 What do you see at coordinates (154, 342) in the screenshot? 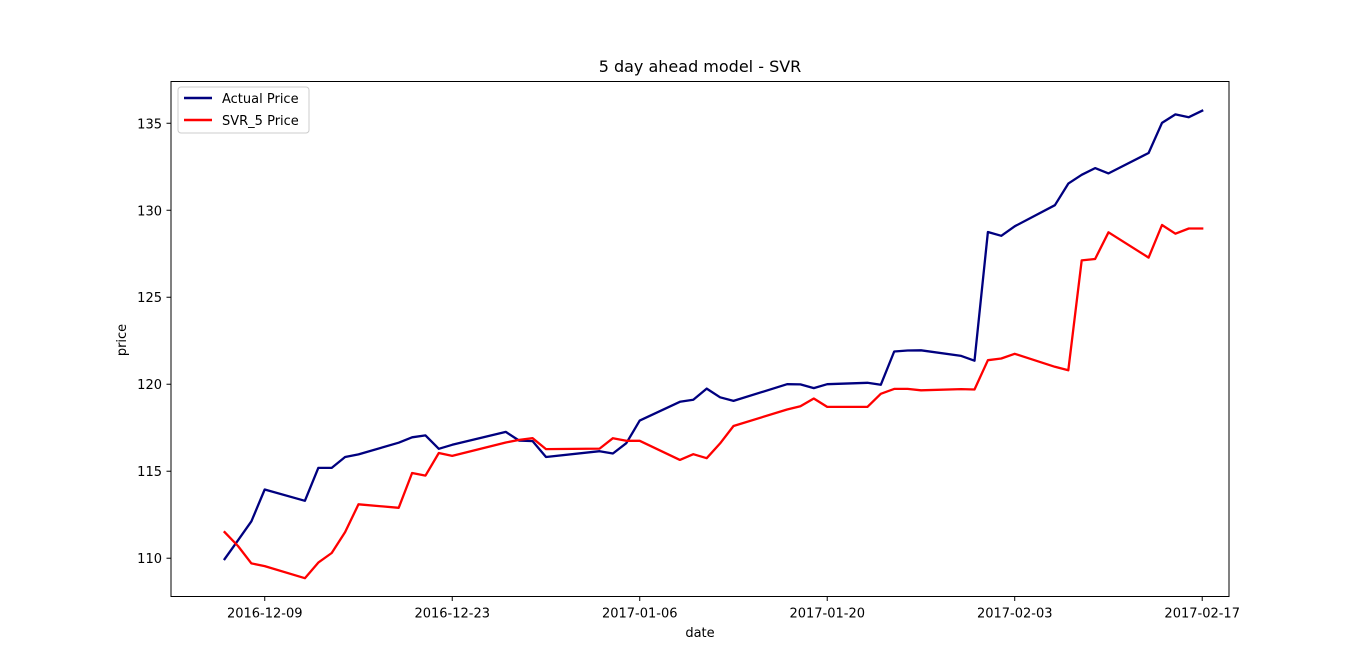
I see `y-axis: 110 115 120 125 130 135` at bounding box center [154, 342].